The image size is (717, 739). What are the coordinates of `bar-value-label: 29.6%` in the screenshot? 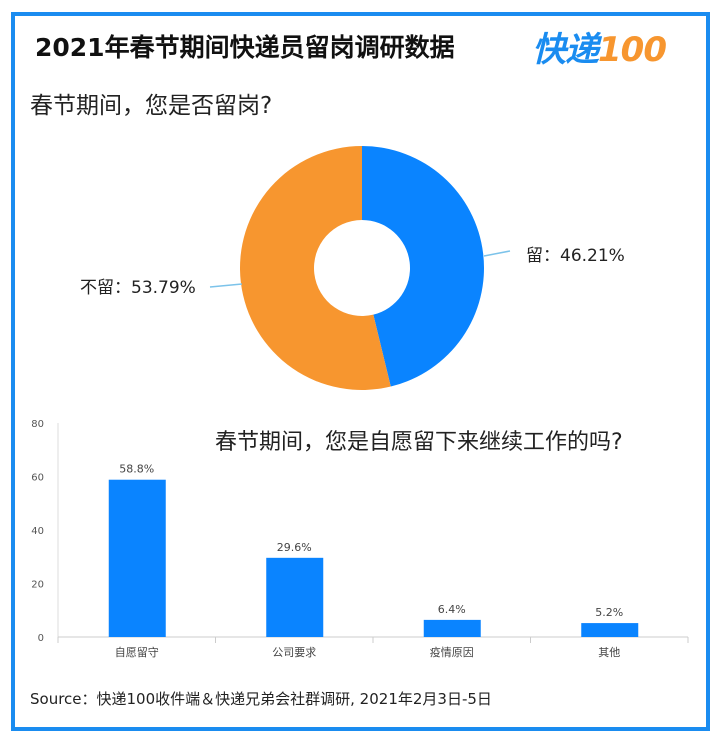 It's located at (294, 547).